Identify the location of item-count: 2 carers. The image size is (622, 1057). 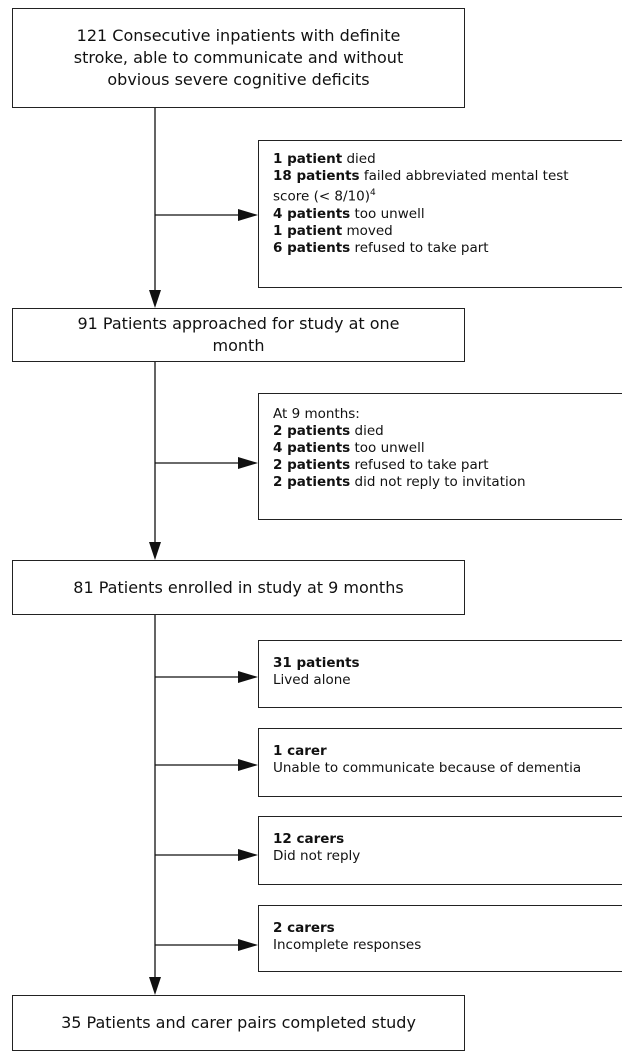
(304, 928).